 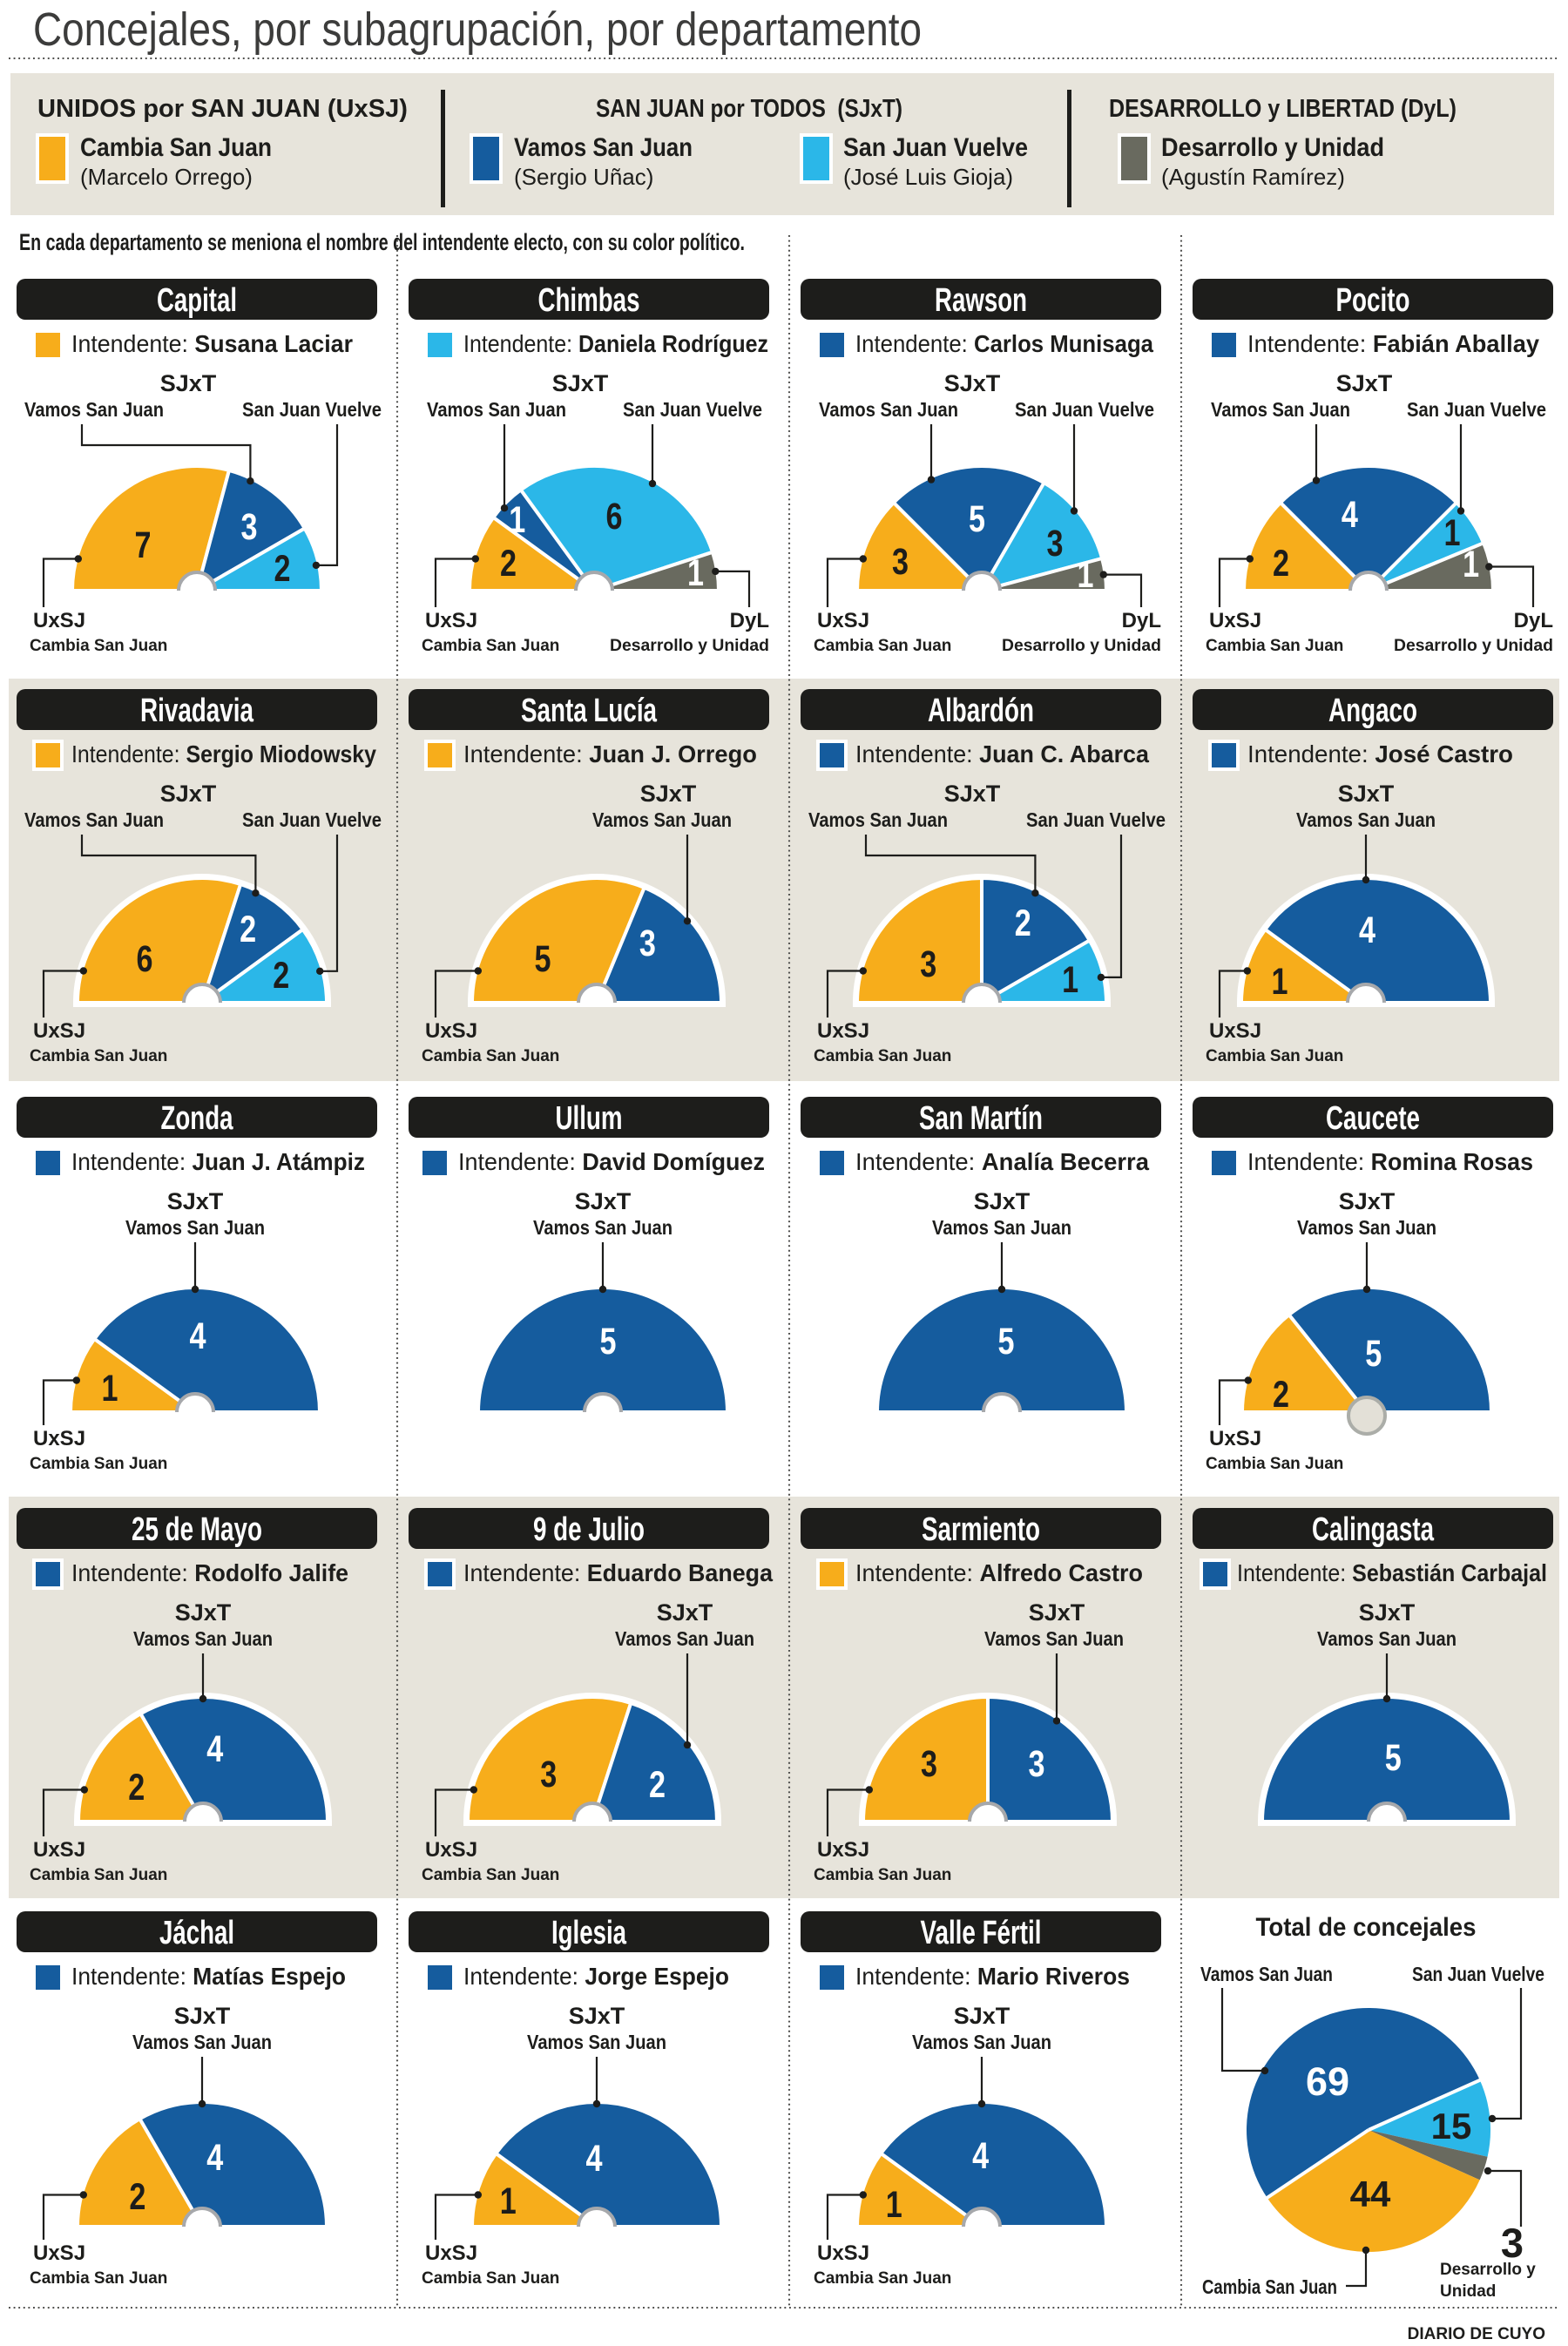 What do you see at coordinates (1002, 1161) in the screenshot?
I see `svg-text: Intendente: Analía Becerra` at bounding box center [1002, 1161].